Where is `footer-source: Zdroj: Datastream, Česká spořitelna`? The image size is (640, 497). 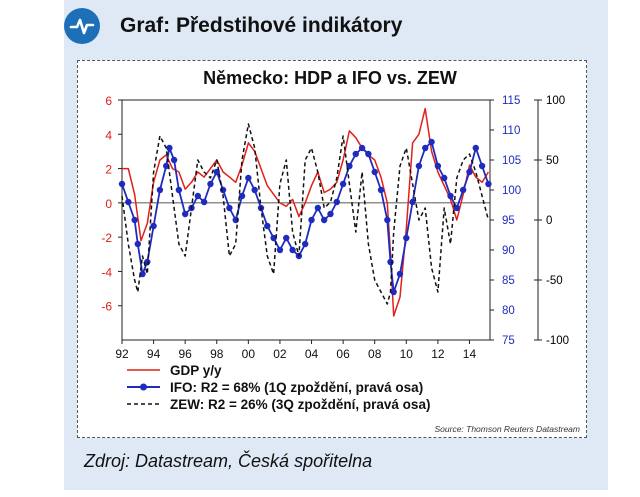
footer-source: Zdroj: Datastream, Česká spořitelna is located at coordinates (228, 461).